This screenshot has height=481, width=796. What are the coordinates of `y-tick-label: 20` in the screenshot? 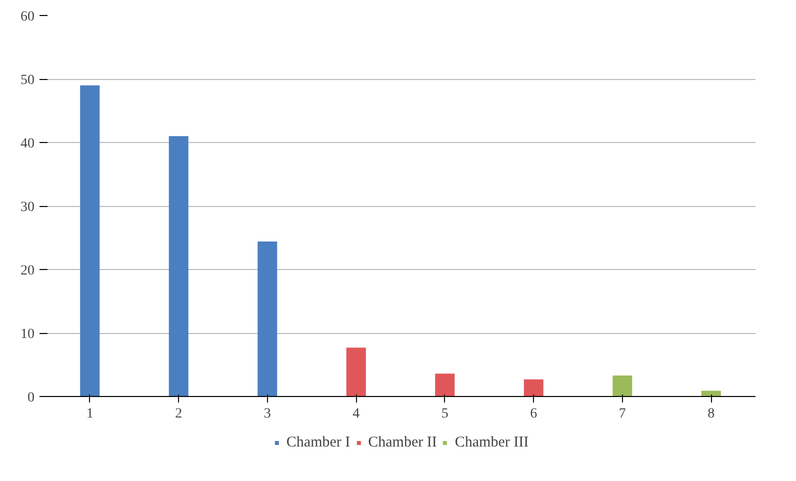 It's located at (27, 271).